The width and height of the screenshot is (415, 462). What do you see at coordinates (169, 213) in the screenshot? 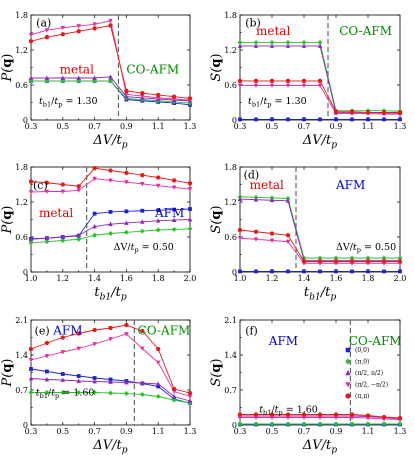
I see `region-label: AFM` at bounding box center [169, 213].